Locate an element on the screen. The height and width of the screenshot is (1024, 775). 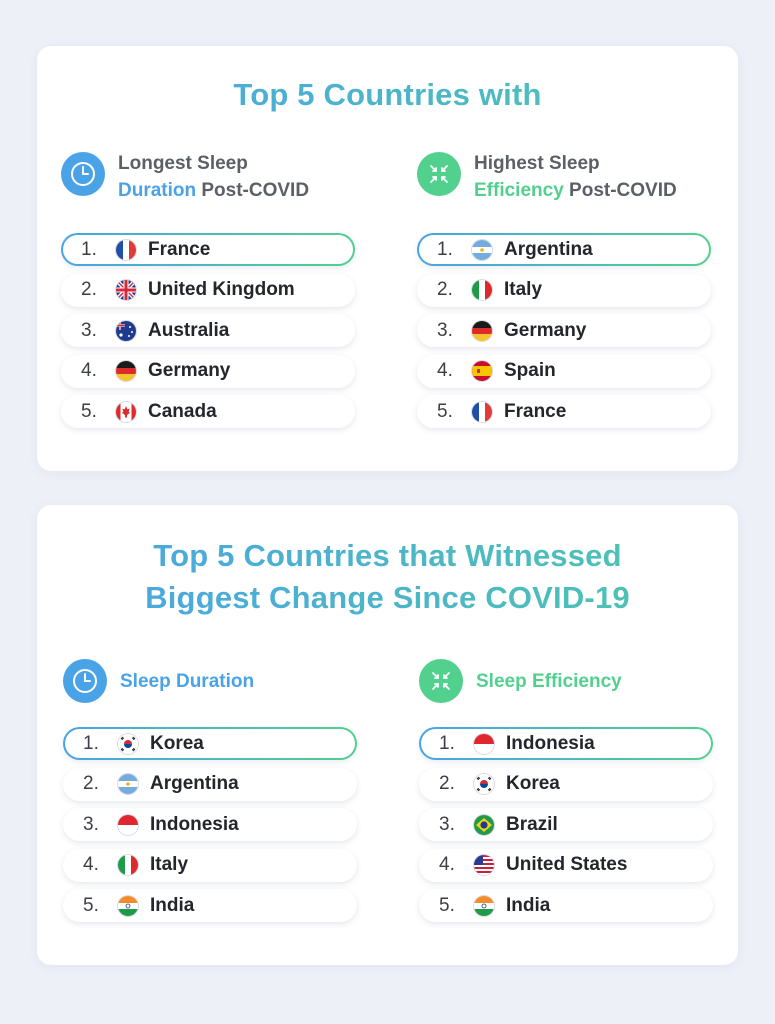
list-item: 2. Korea is located at coordinates (566, 784).